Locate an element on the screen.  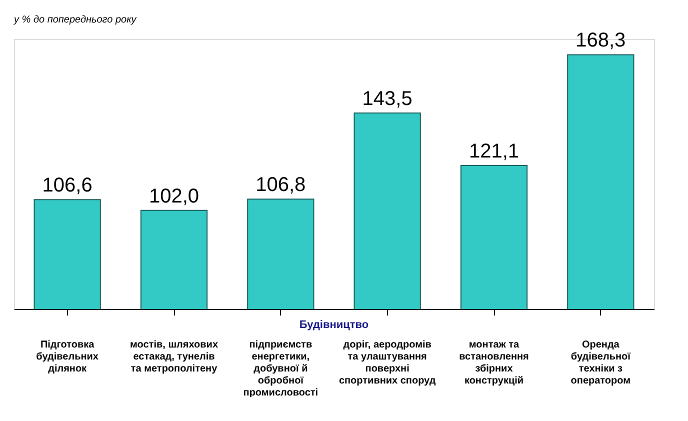
x-tick-label: монтаж та встановлення збірних конструкцій is located at coordinates (494, 363).